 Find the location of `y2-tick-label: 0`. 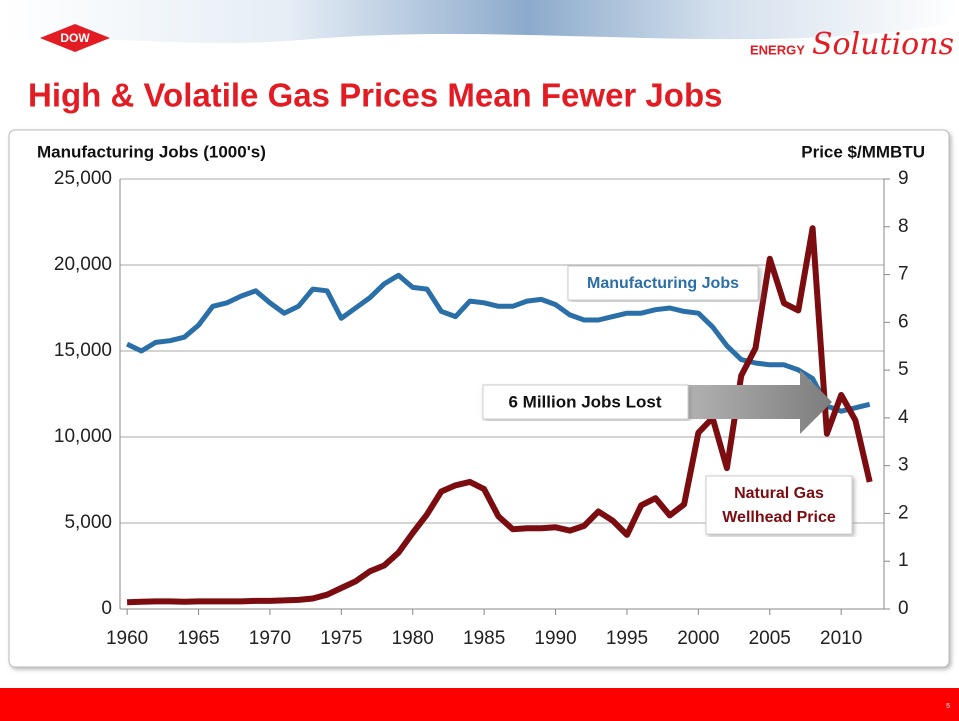

y2-tick-label: 0 is located at coordinates (903, 608).